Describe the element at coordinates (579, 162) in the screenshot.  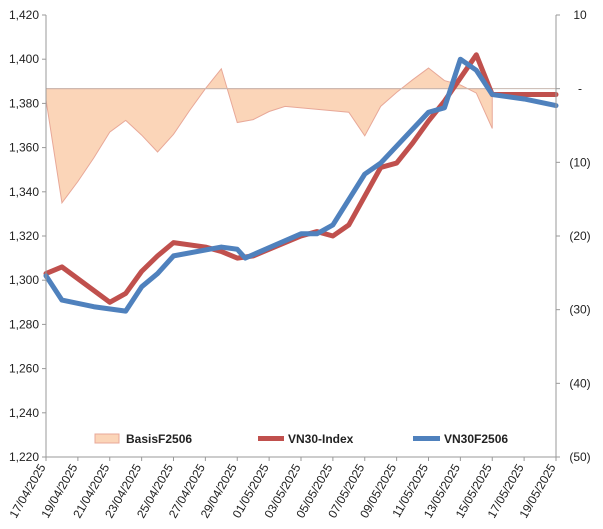
I see `right-tick-label: (10)` at that location.